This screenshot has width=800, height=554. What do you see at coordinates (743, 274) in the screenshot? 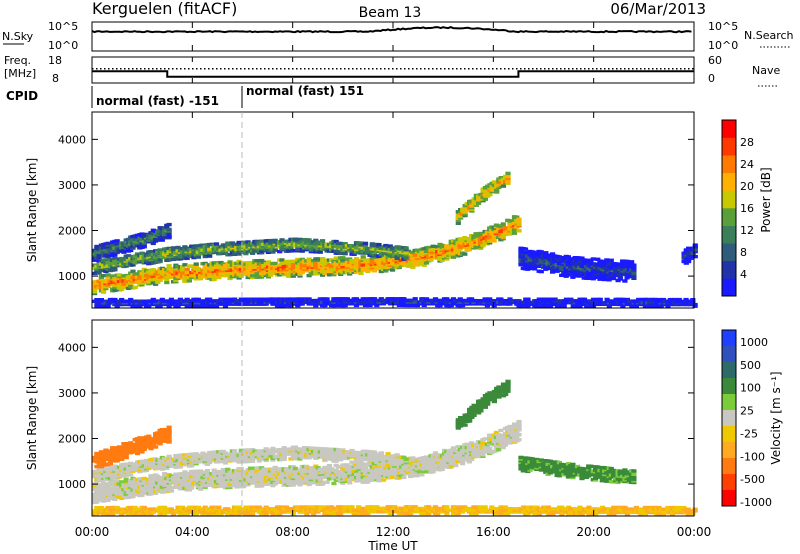
I see `power-colorbar-tick: 4` at bounding box center [743, 274].